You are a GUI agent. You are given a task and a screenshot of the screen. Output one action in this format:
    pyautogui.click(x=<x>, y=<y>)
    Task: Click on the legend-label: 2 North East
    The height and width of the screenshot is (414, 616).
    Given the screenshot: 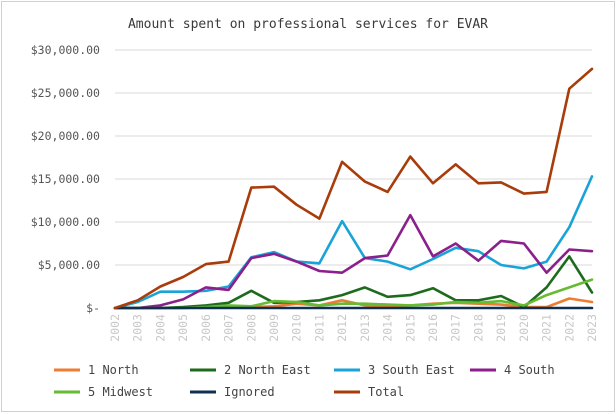 What is the action you would take?
    pyautogui.click(x=267, y=370)
    